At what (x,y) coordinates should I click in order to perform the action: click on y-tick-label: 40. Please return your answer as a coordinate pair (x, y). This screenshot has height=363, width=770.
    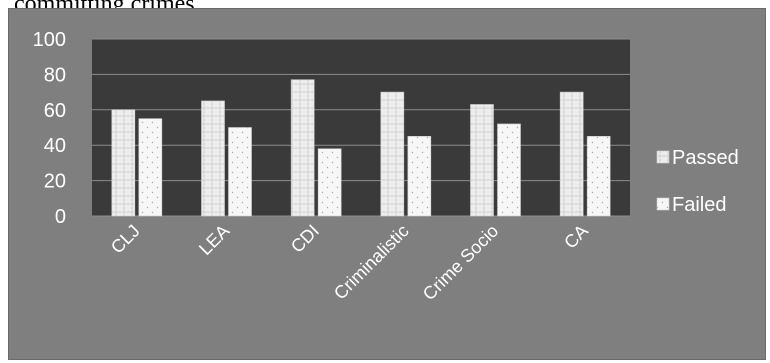
    Looking at the image, I should click on (55, 146).